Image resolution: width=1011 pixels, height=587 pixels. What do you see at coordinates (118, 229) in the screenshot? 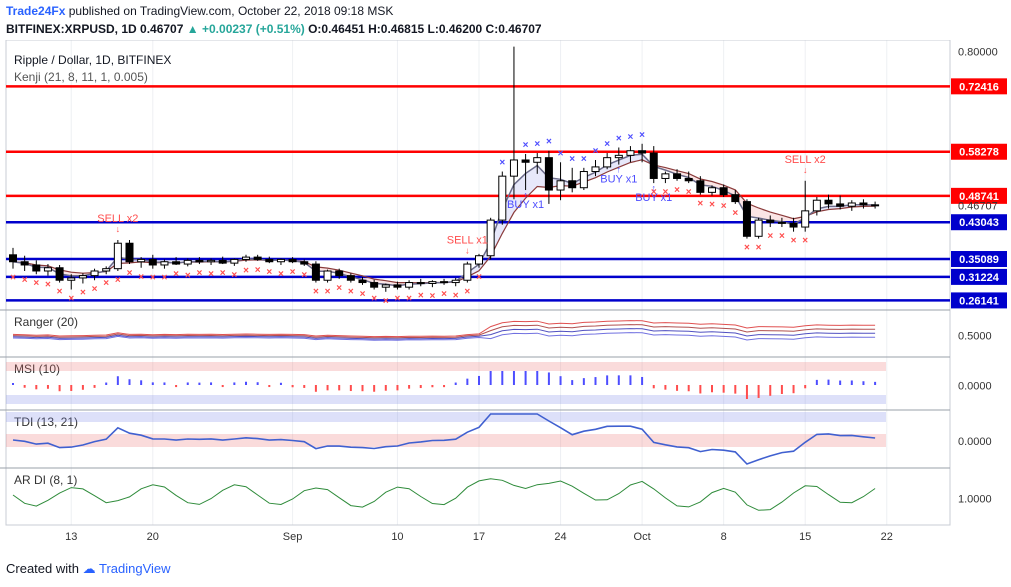
I see `sell-arrow-icon: ↓` at bounding box center [118, 229].